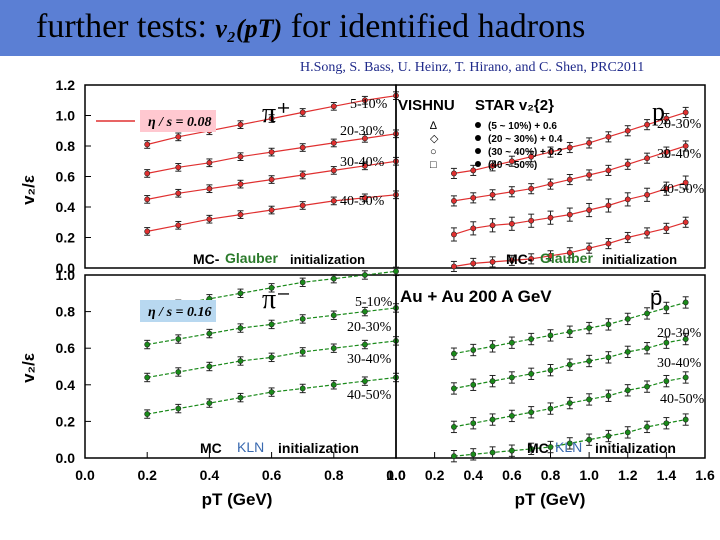  I want to click on star-legend-side-marker: ◇, so click(434, 139).